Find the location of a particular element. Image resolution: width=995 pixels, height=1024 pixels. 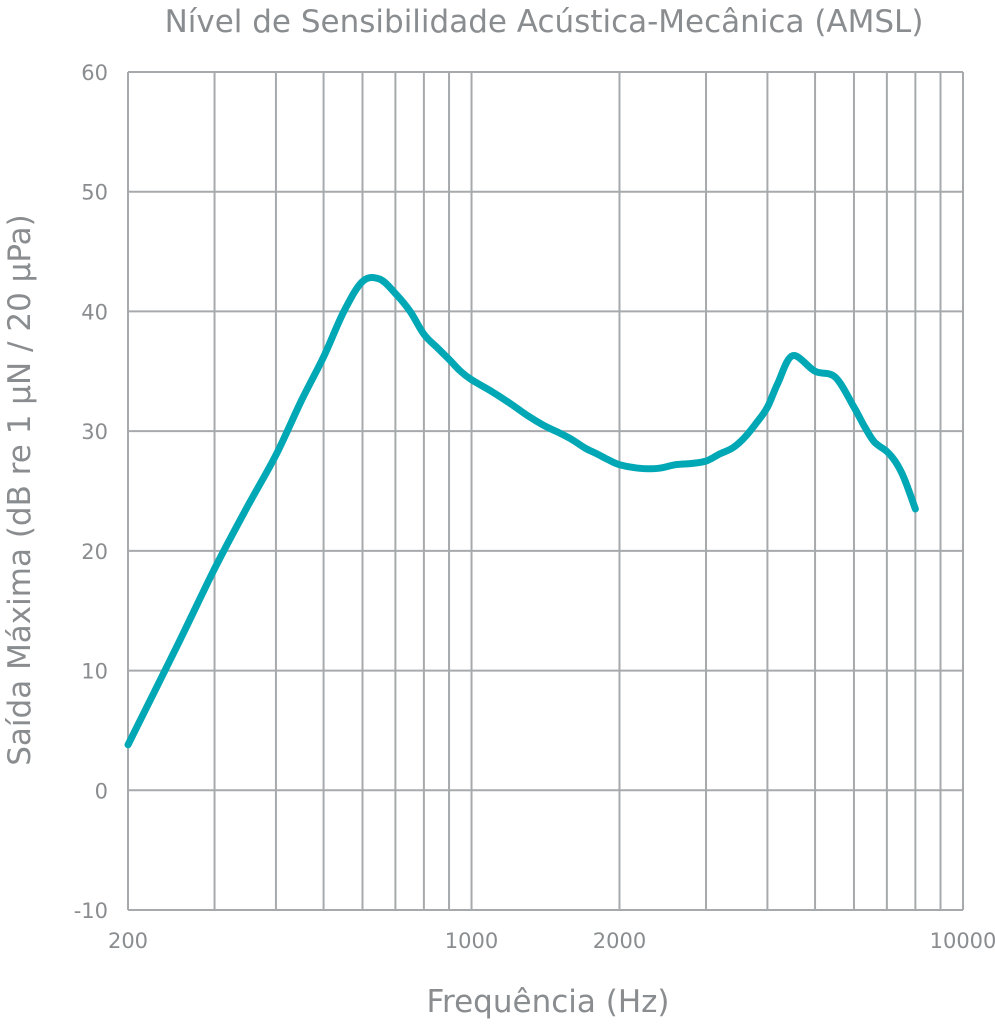

y-tick-label: 60 is located at coordinates (94, 73).